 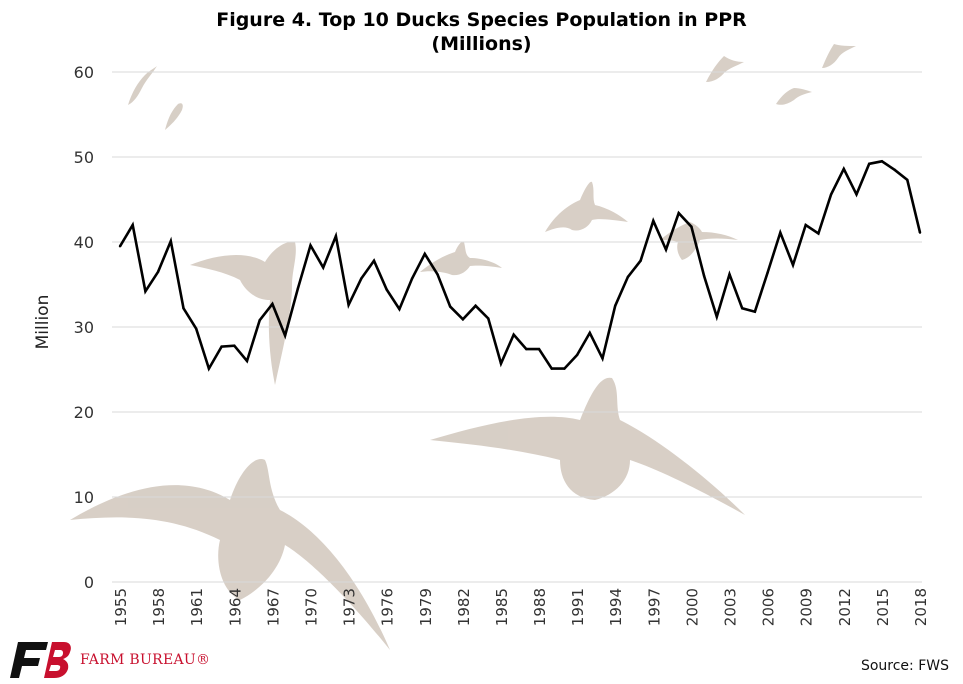 What do you see at coordinates (921, 607) in the screenshot?
I see `x-tick-label: 2018` at bounding box center [921, 607].